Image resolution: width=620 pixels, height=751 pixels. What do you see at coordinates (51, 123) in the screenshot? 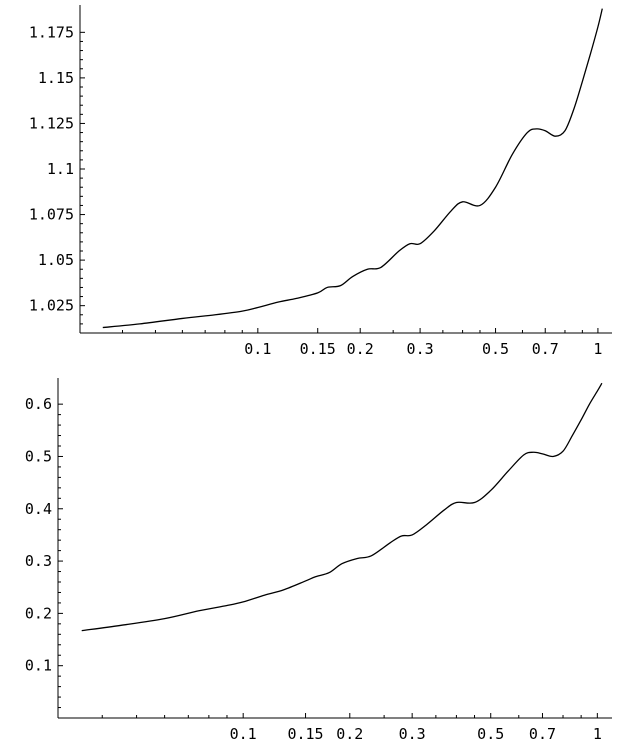
I see `y-tick-label: 1.125` at bounding box center [51, 123].